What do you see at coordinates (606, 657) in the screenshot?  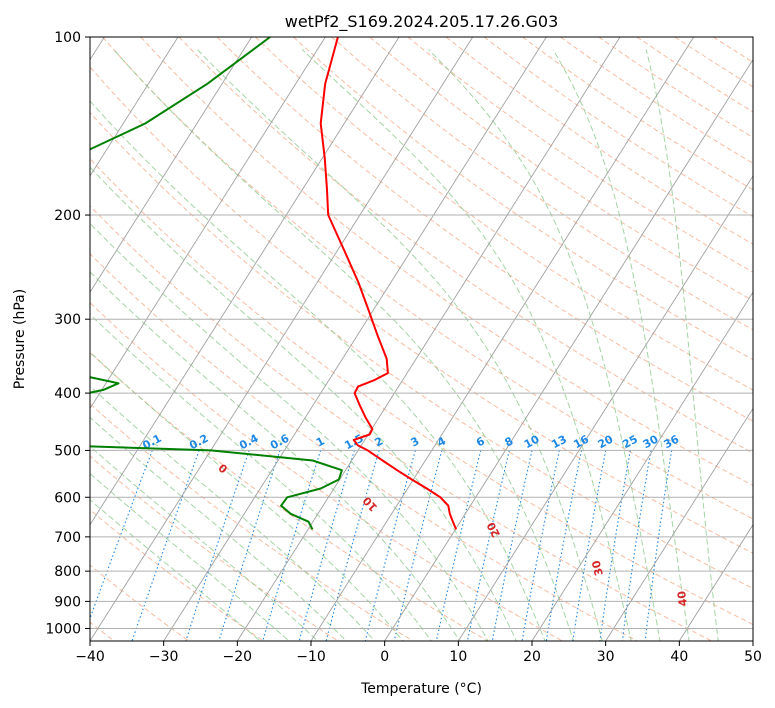 I see `x-tick-label: 30` at bounding box center [606, 657].